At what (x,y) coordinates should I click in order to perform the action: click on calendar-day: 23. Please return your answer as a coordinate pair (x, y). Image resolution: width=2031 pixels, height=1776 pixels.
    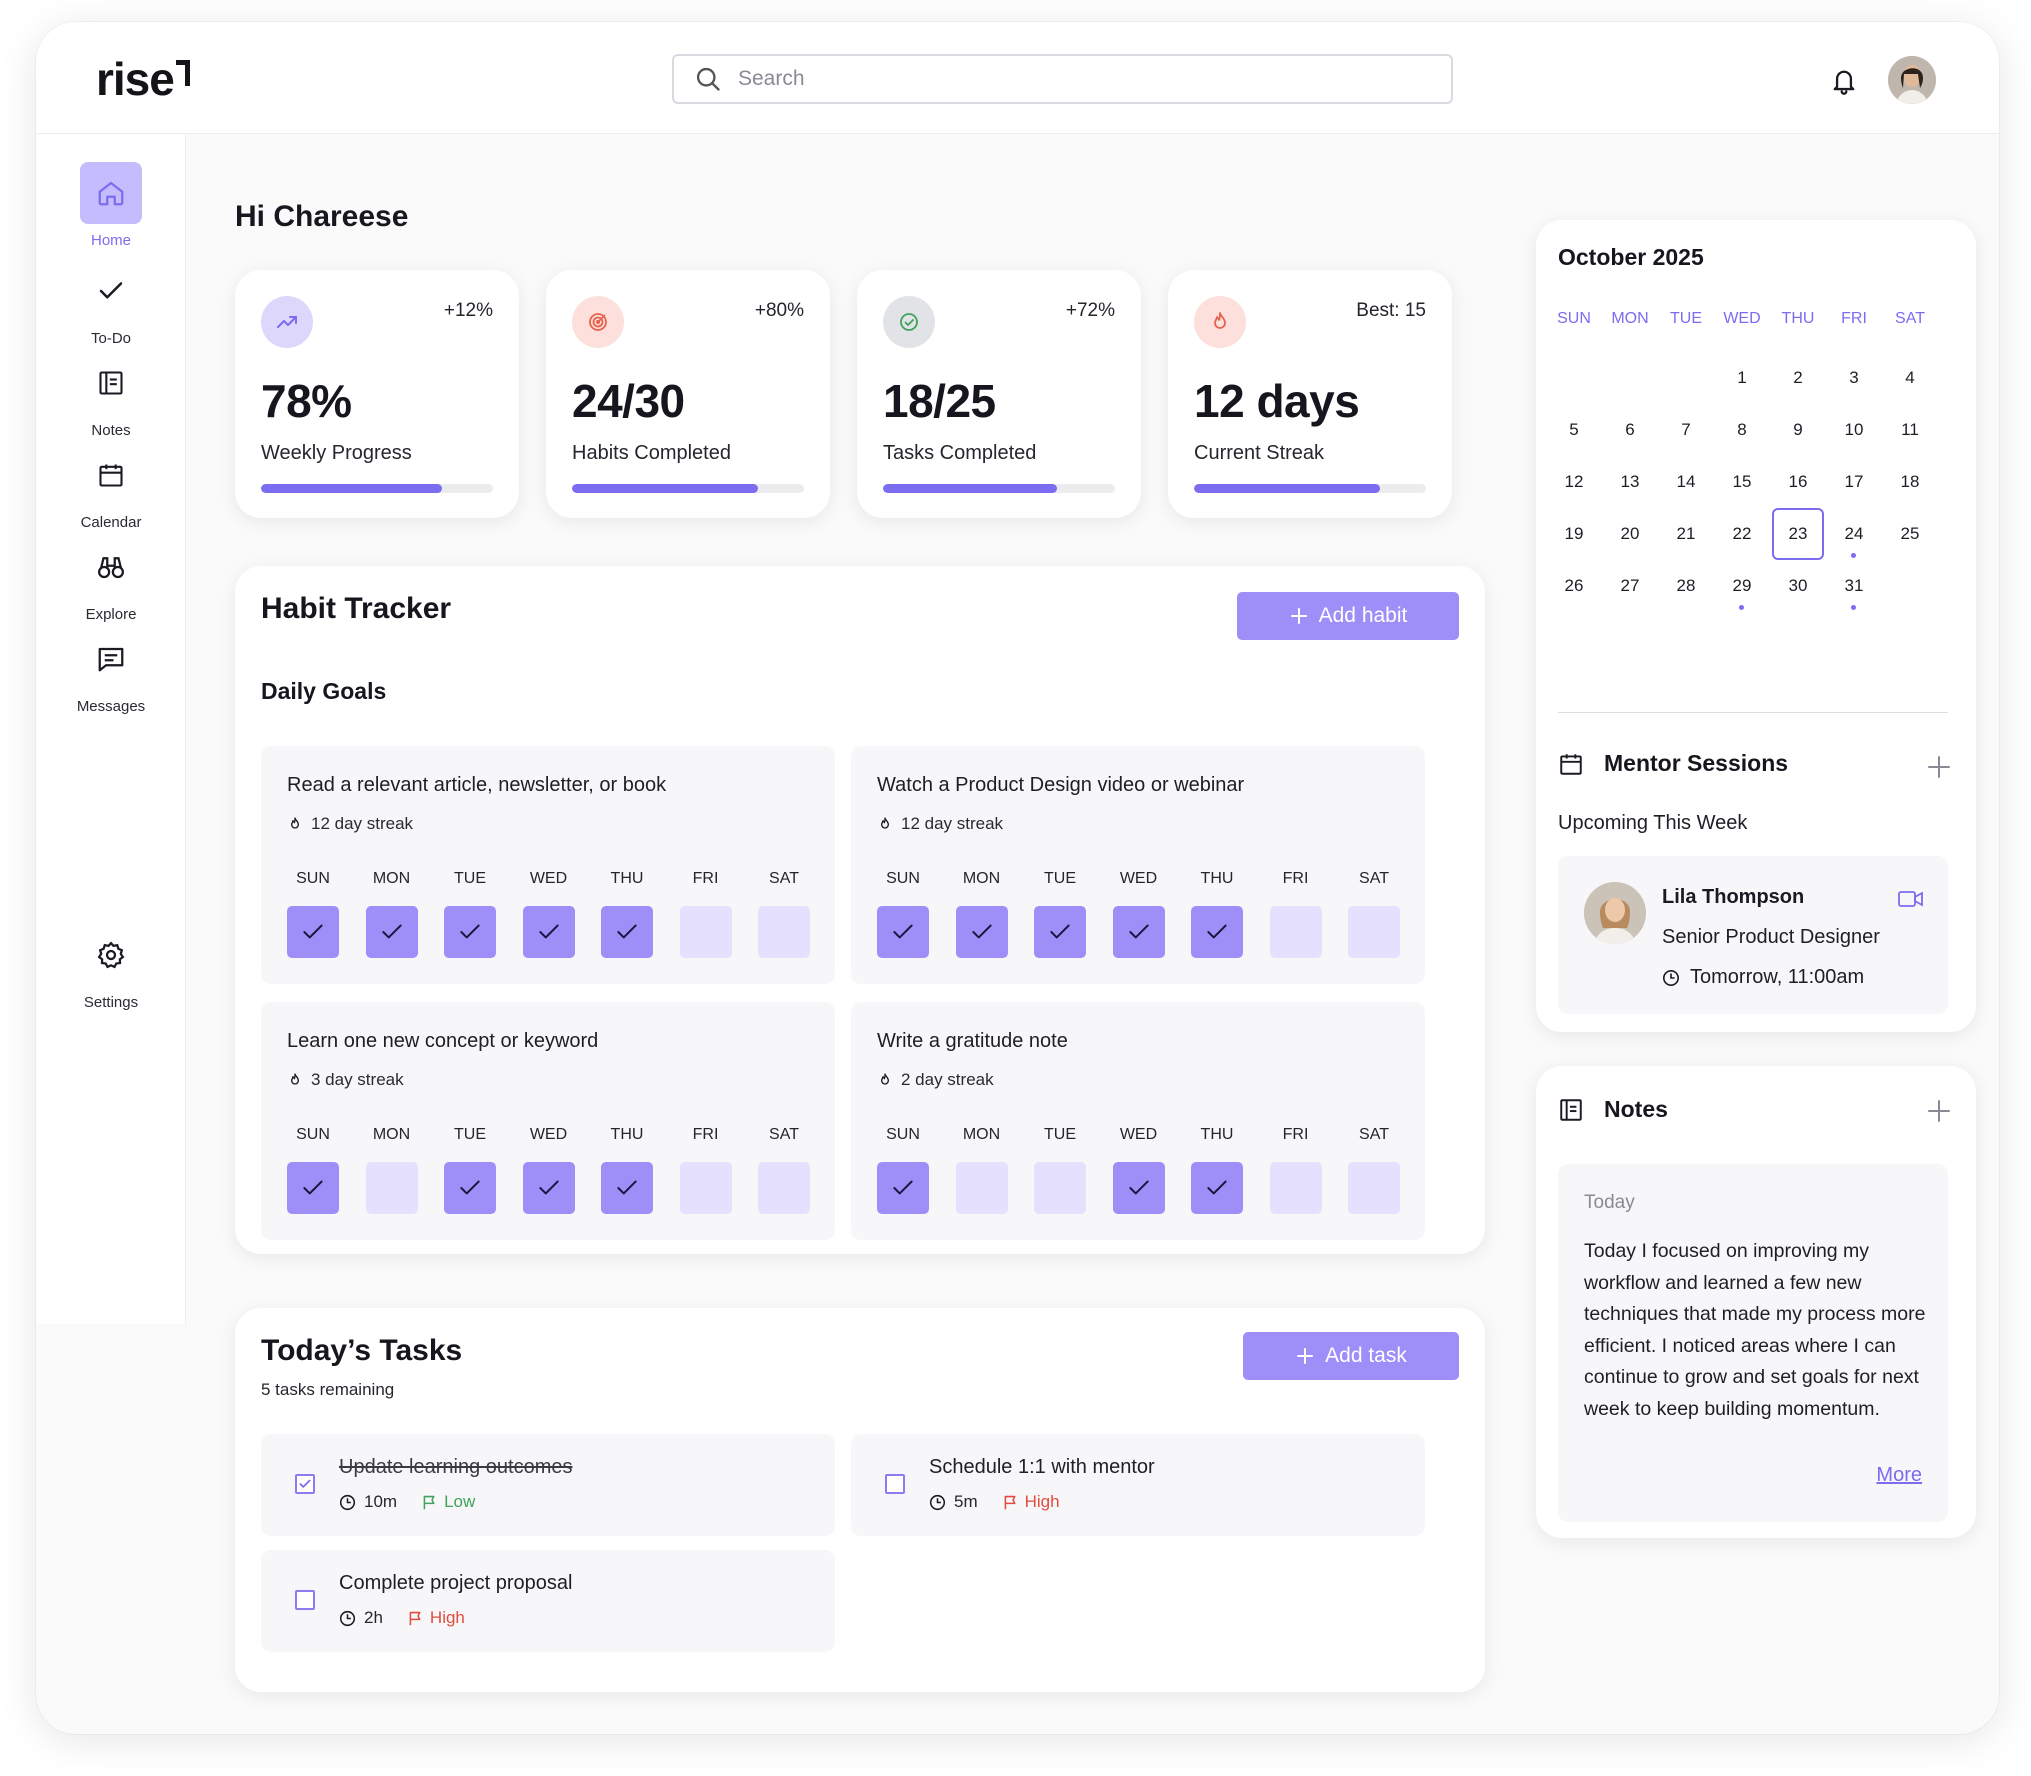
    Looking at the image, I should click on (1798, 534).